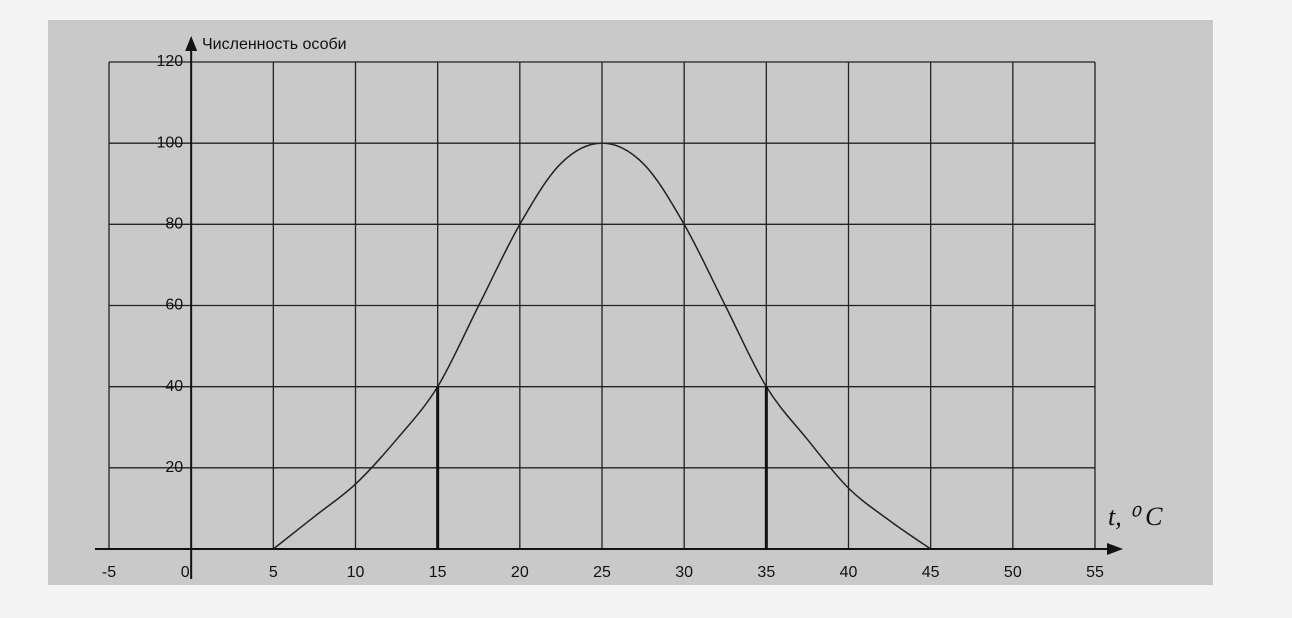 This screenshot has width=1292, height=618. I want to click on x-tick-label: 50, so click(1013, 572).